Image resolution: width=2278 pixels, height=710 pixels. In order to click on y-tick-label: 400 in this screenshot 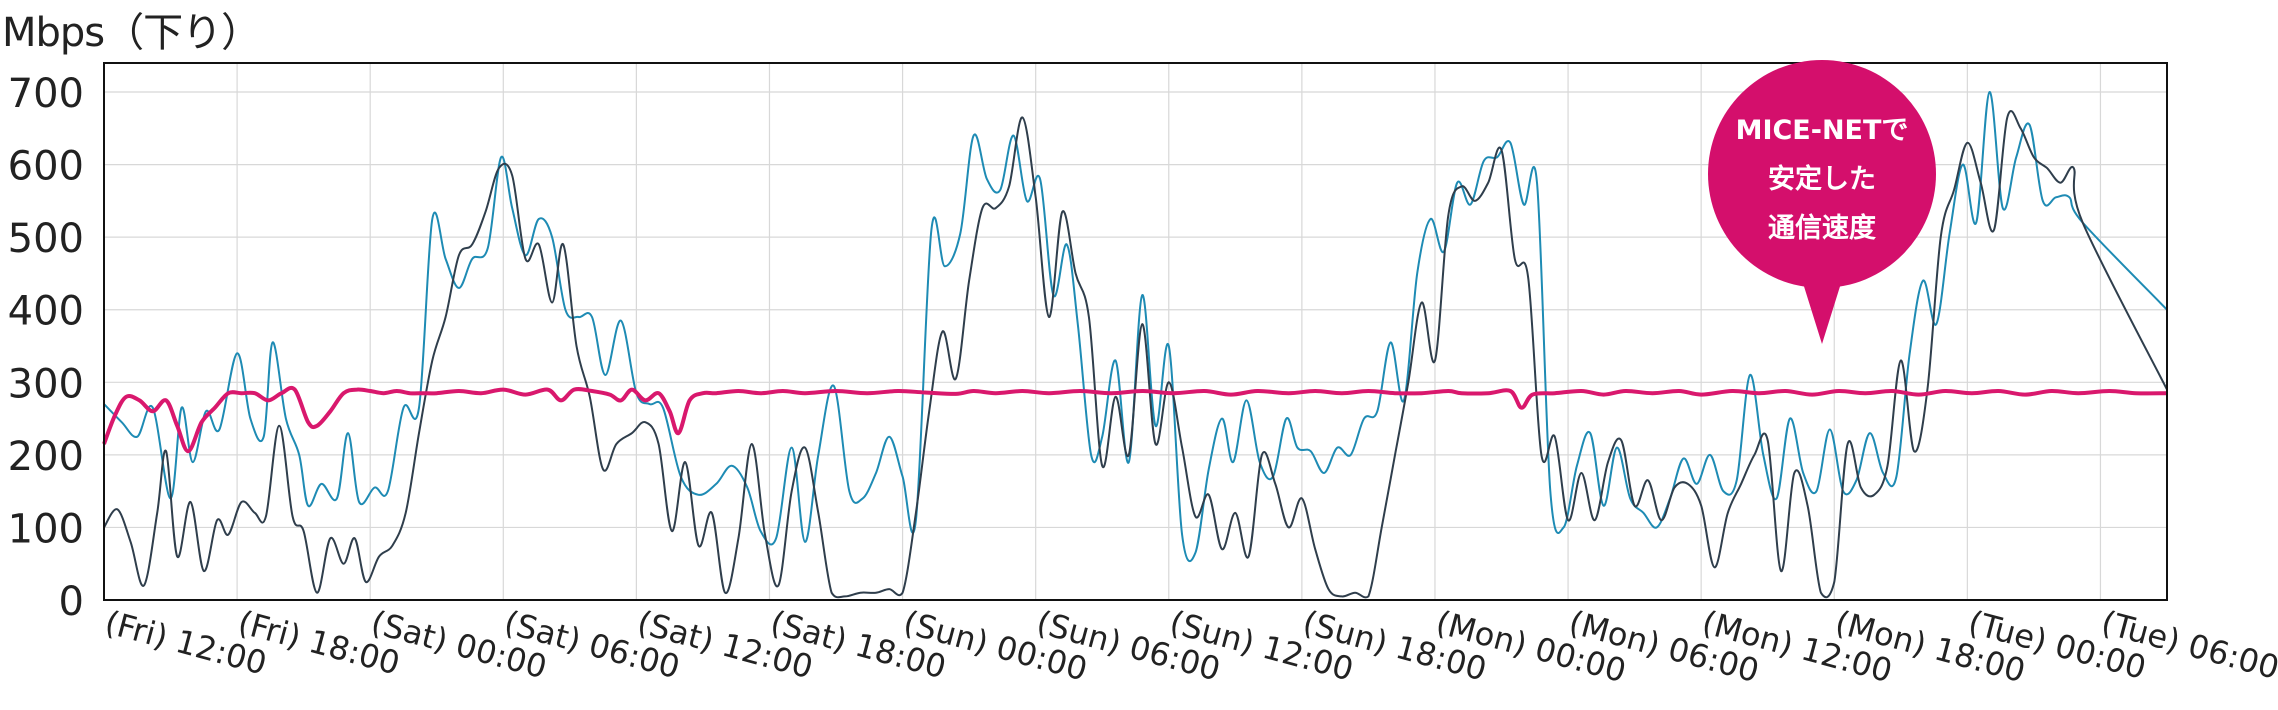, I will do `click(46, 312)`.